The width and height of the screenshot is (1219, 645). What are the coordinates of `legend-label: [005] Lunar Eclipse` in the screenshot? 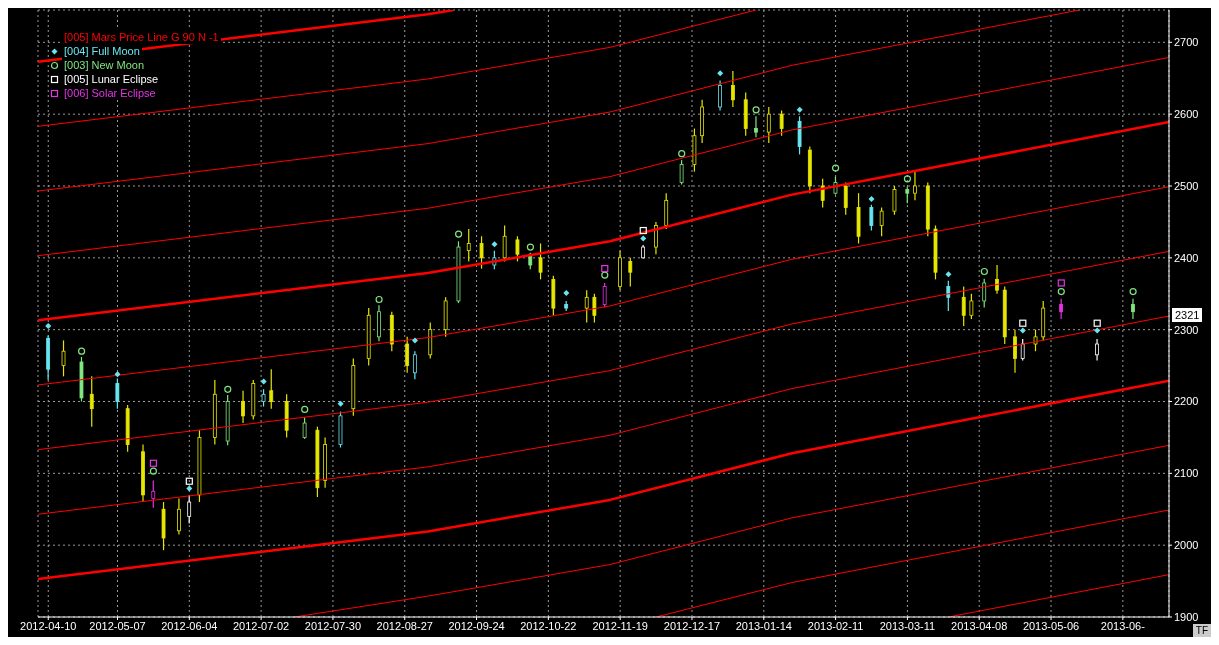 It's located at (111, 79).